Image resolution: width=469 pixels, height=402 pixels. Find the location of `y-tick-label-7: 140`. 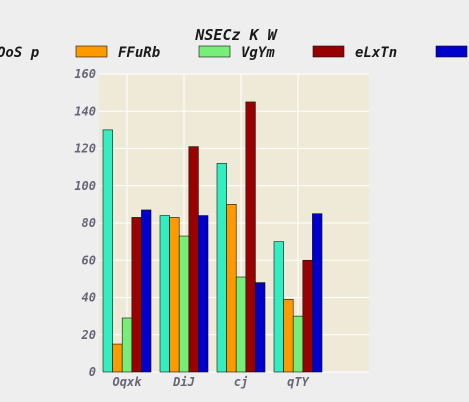

y-tick-label-7: 140 is located at coordinates (85, 111).